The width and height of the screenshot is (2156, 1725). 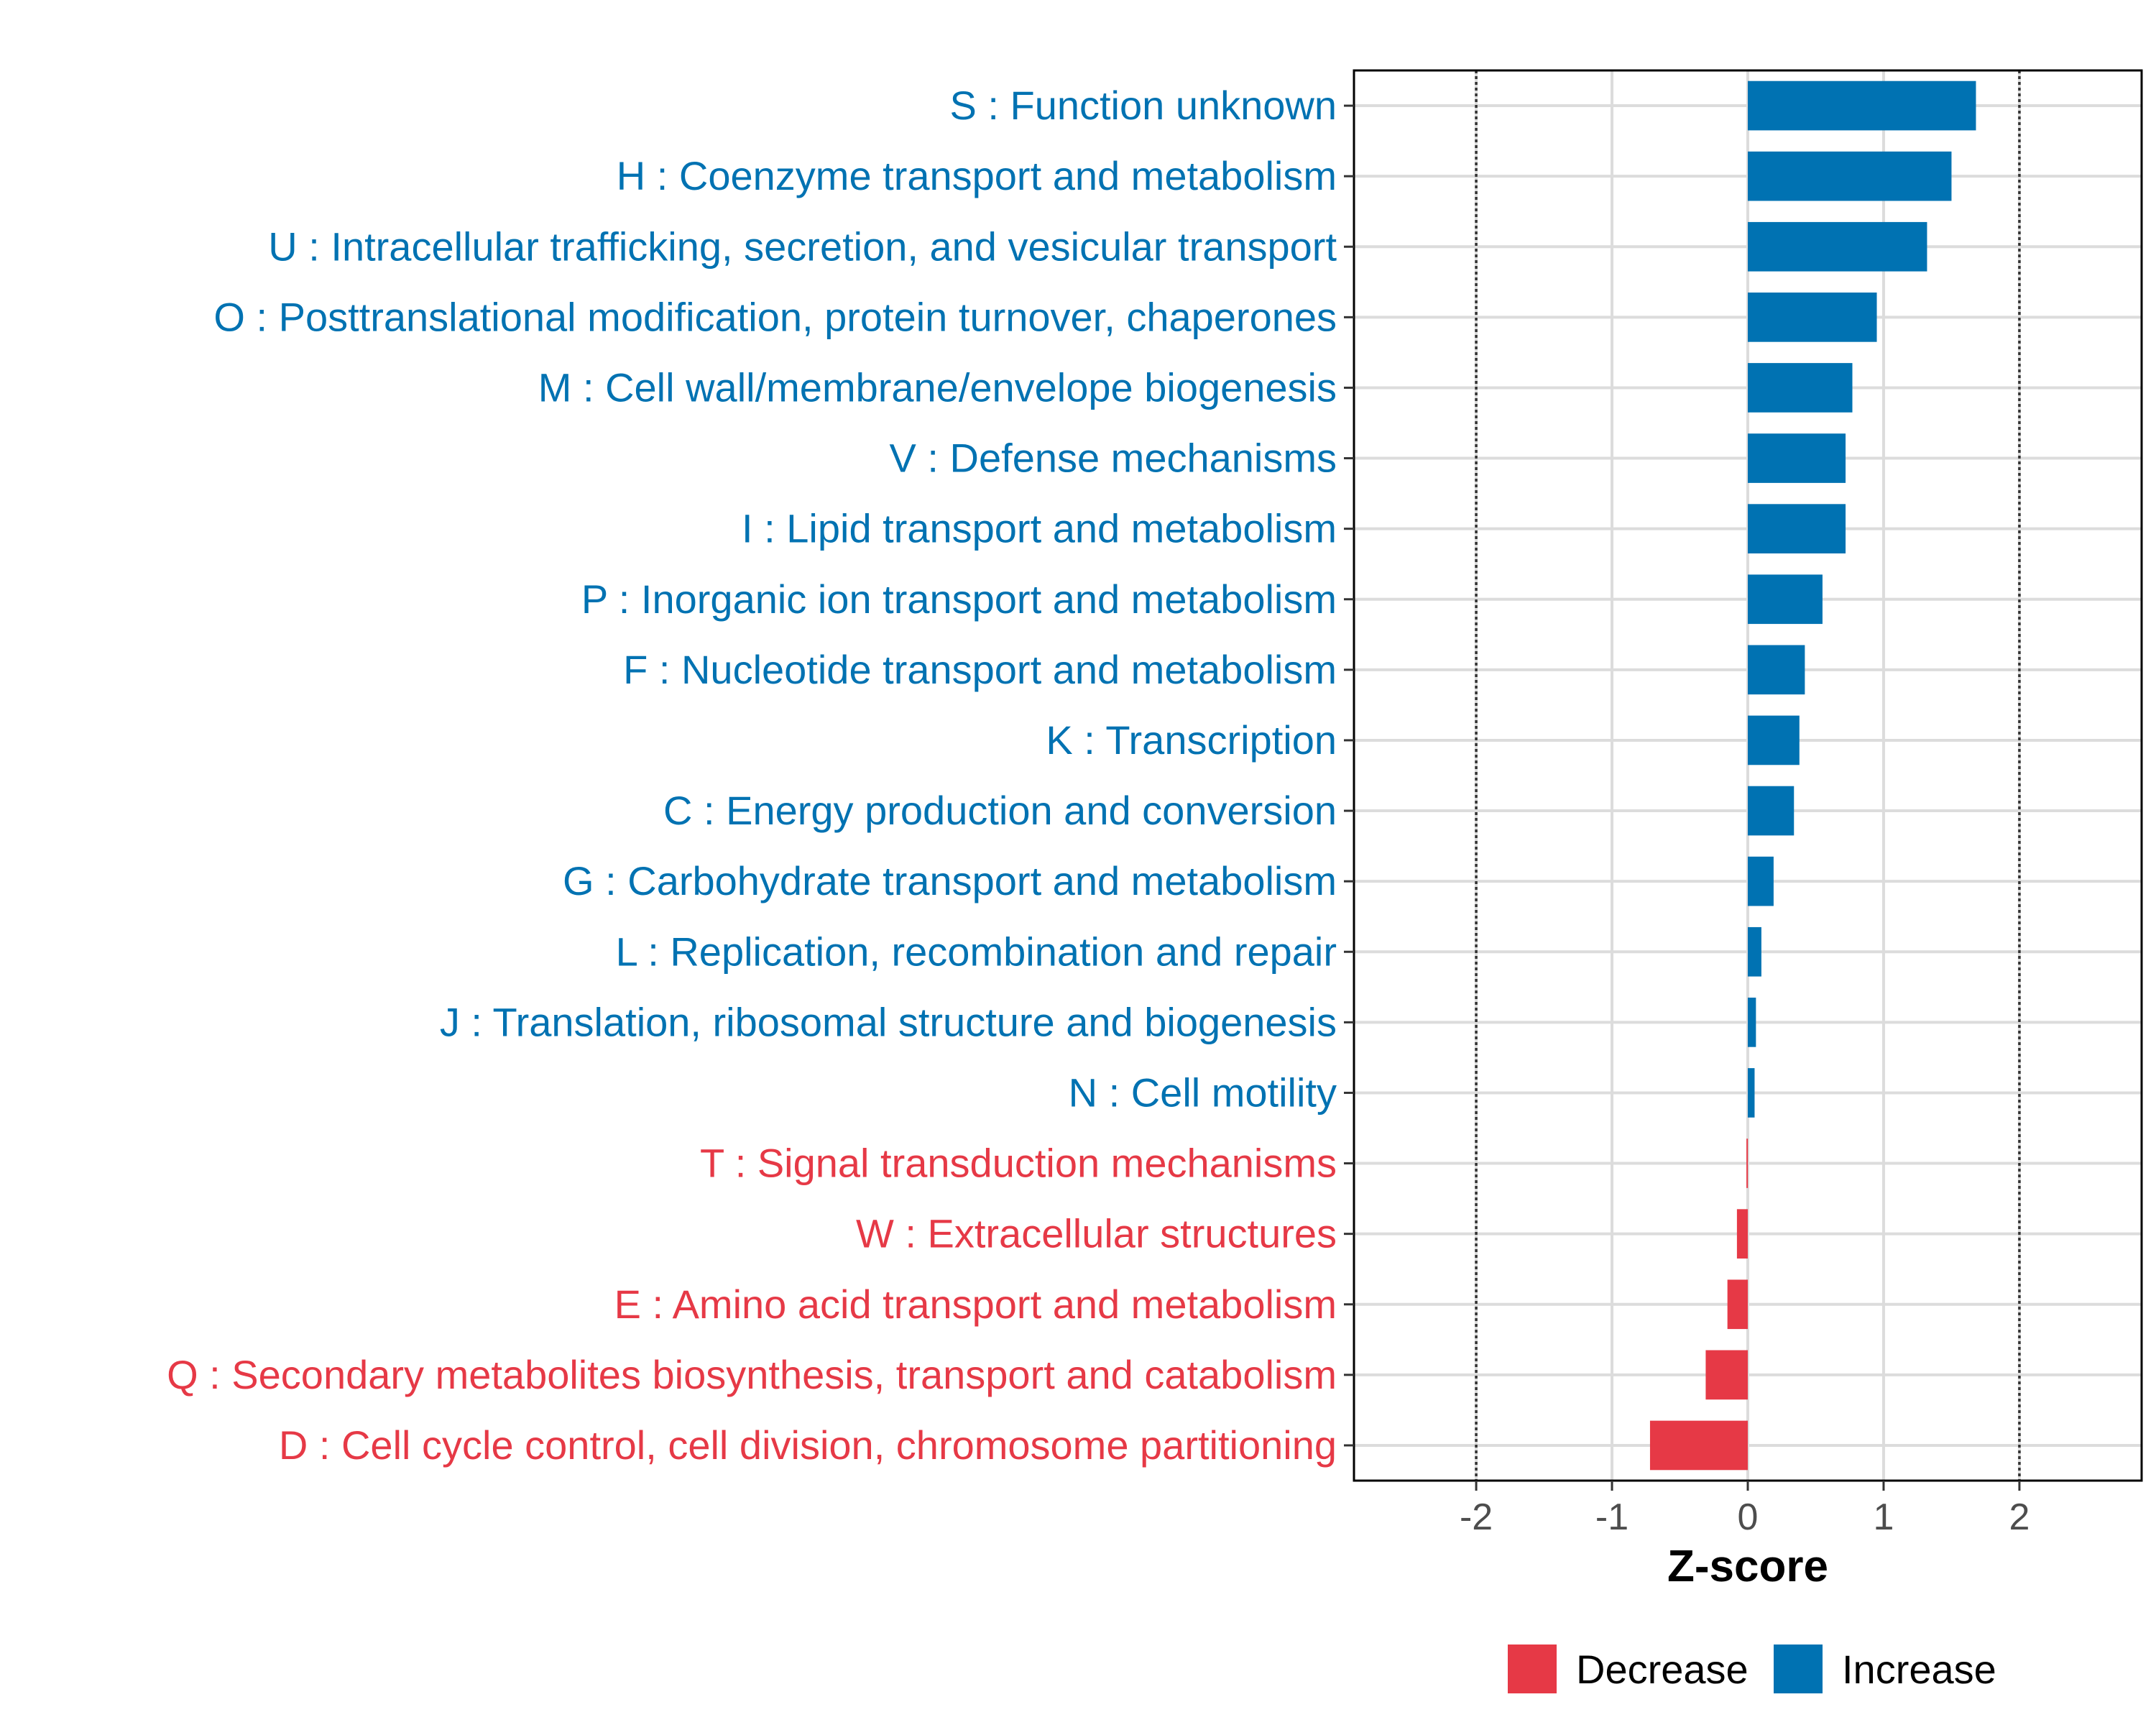 What do you see at coordinates (1777, 670) in the screenshot?
I see `bar-f` at bounding box center [1777, 670].